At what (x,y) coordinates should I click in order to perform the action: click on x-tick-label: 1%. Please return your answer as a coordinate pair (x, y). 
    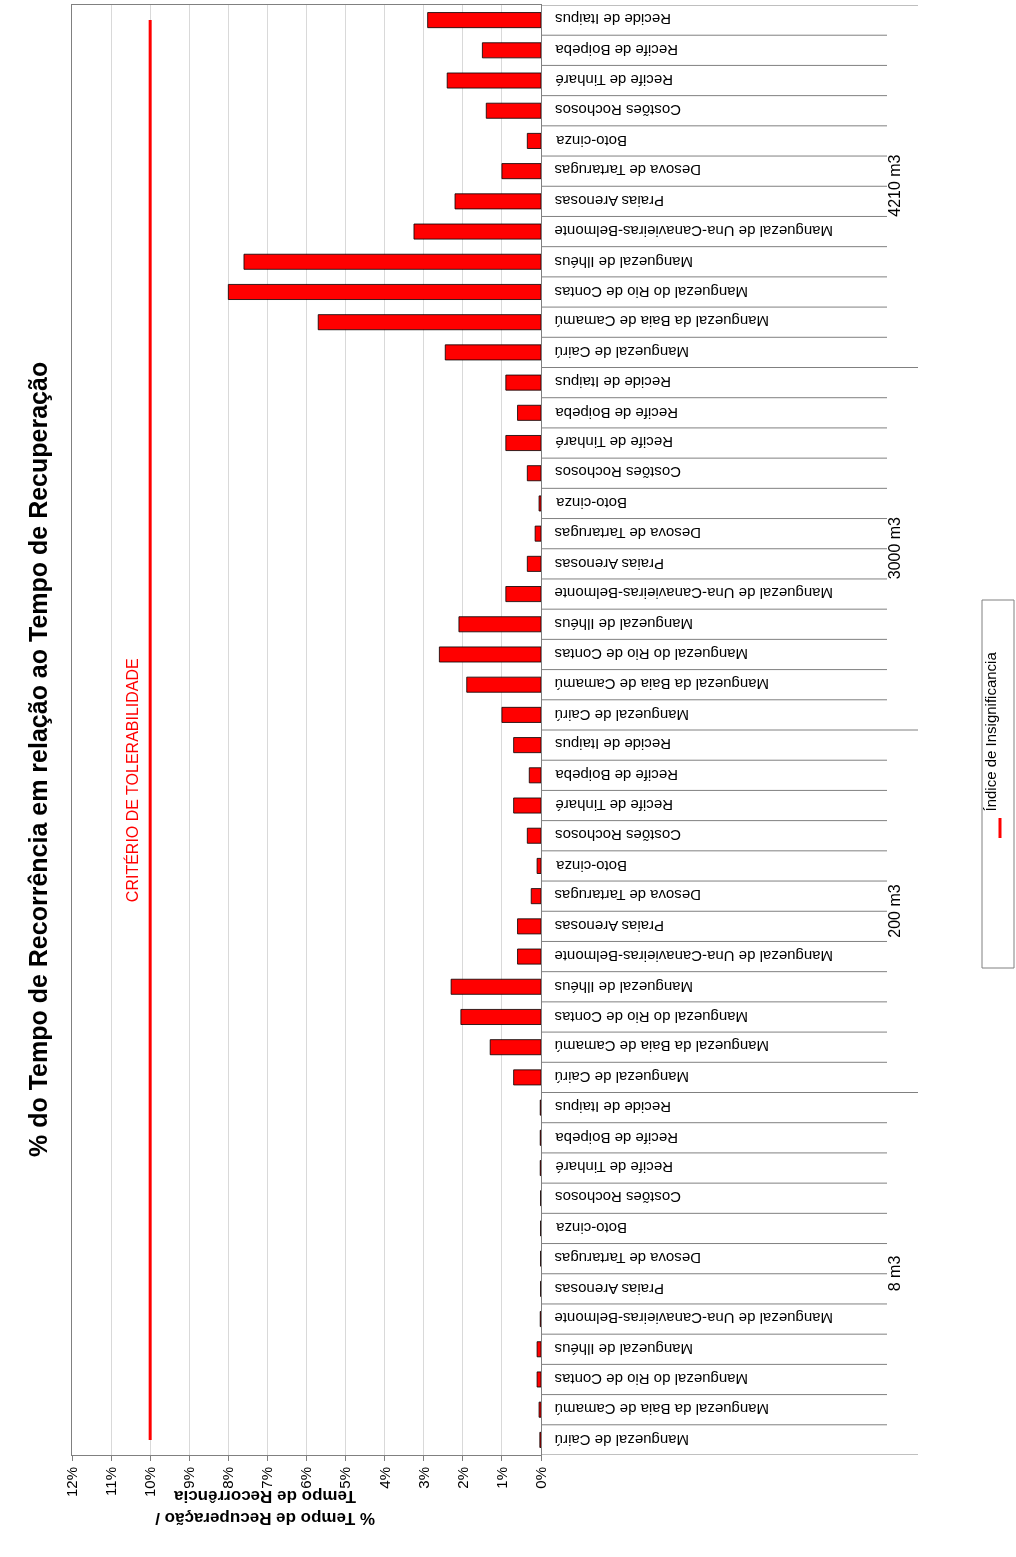
    Looking at the image, I should click on (501, 1478).